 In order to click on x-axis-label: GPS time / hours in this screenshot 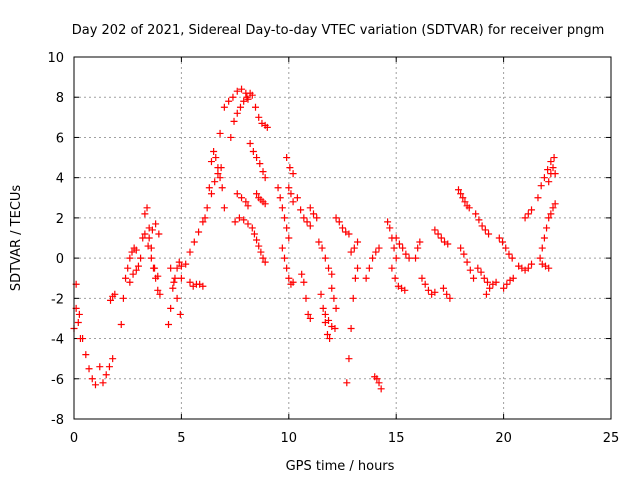, I will do `click(340, 466)`.